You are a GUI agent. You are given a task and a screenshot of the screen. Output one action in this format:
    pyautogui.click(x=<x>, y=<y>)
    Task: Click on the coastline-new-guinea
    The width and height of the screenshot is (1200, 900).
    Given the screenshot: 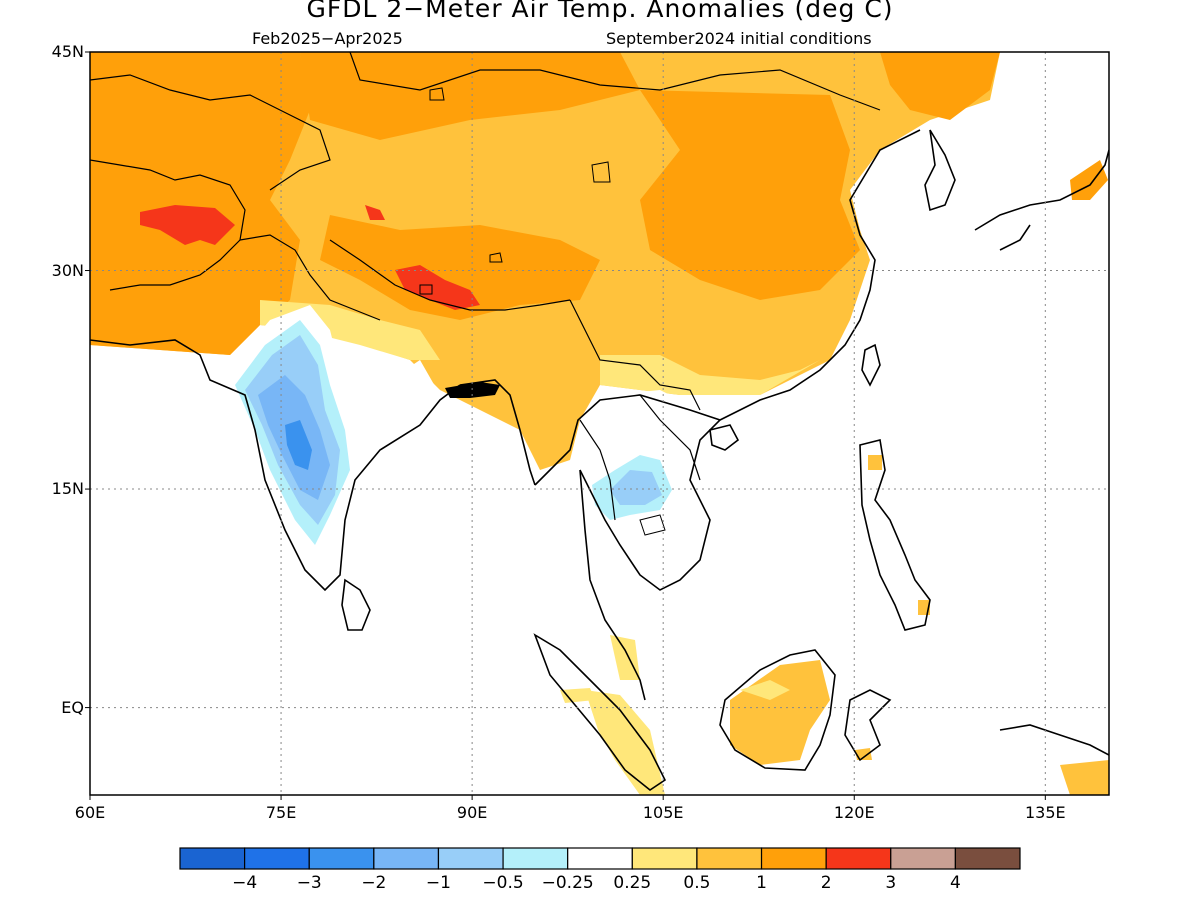 What is the action you would take?
    pyautogui.click(x=1054, y=740)
    